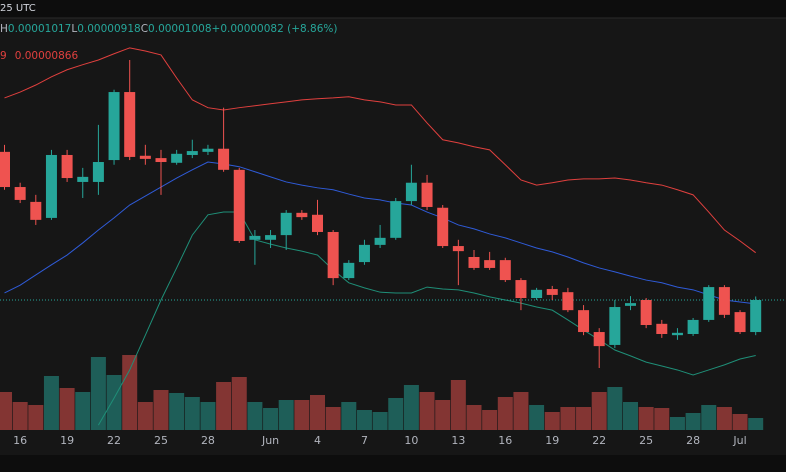  Describe the element at coordinates (411, 440) in the screenshot. I see `x-tick-label: 10` at that location.